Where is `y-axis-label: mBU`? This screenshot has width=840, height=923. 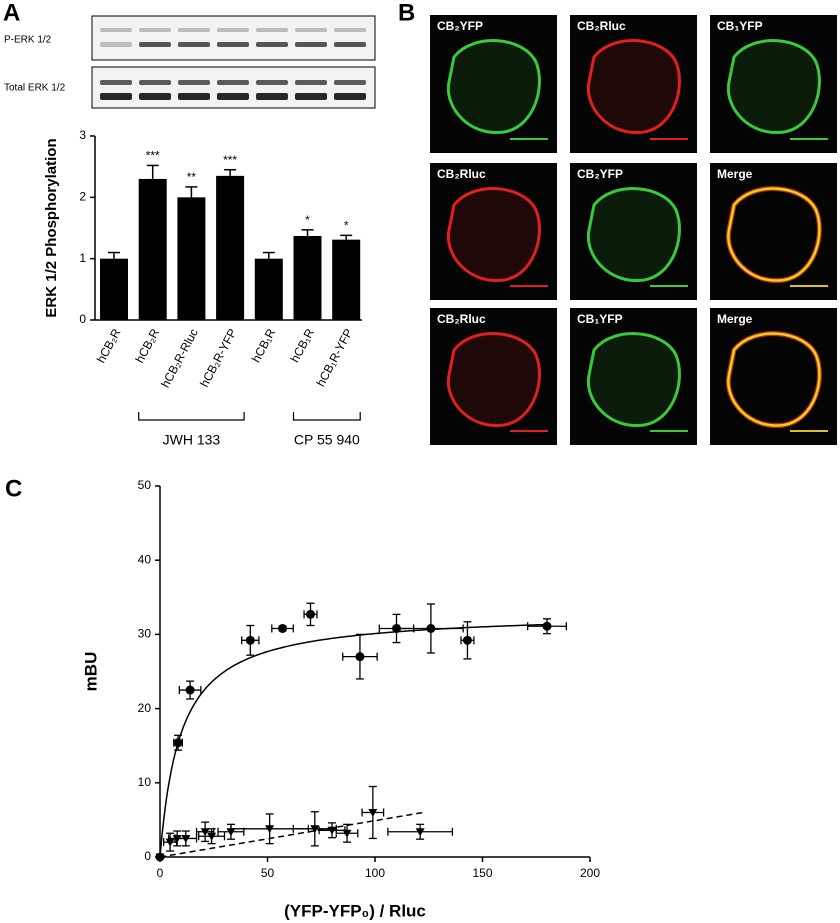 y-axis-label: mBU is located at coordinates (90, 672).